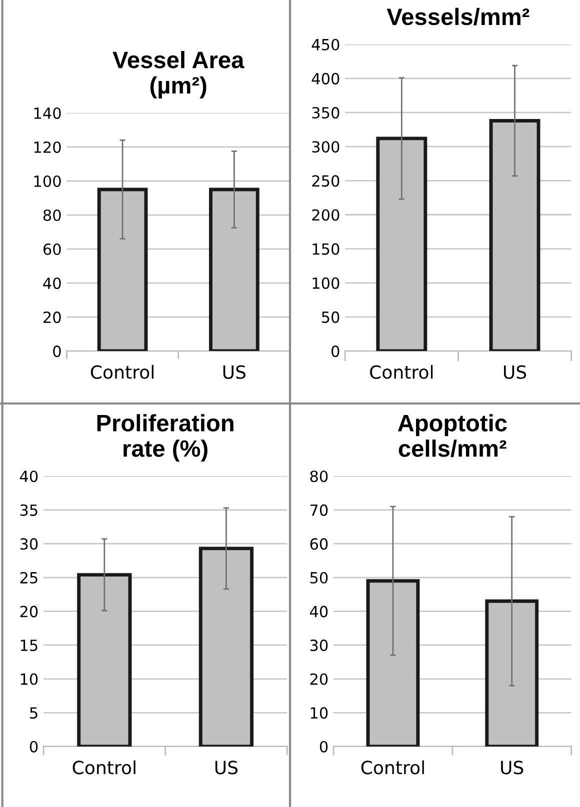 Image resolution: width=580 pixels, height=807 pixels. I want to click on y-tick-label: 5, so click(34, 713).